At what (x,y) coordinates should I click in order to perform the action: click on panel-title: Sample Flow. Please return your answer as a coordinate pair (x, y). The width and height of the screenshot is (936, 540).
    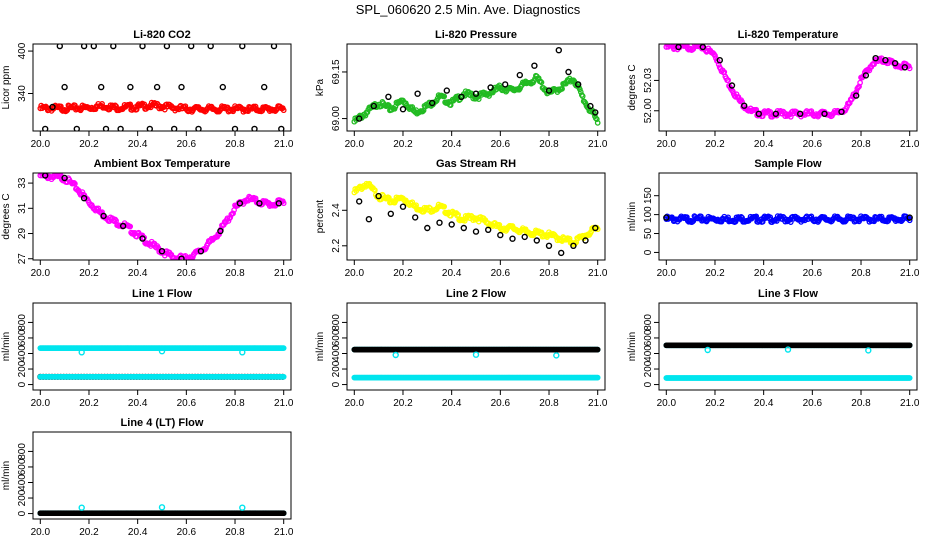
    Looking at the image, I should click on (788, 164).